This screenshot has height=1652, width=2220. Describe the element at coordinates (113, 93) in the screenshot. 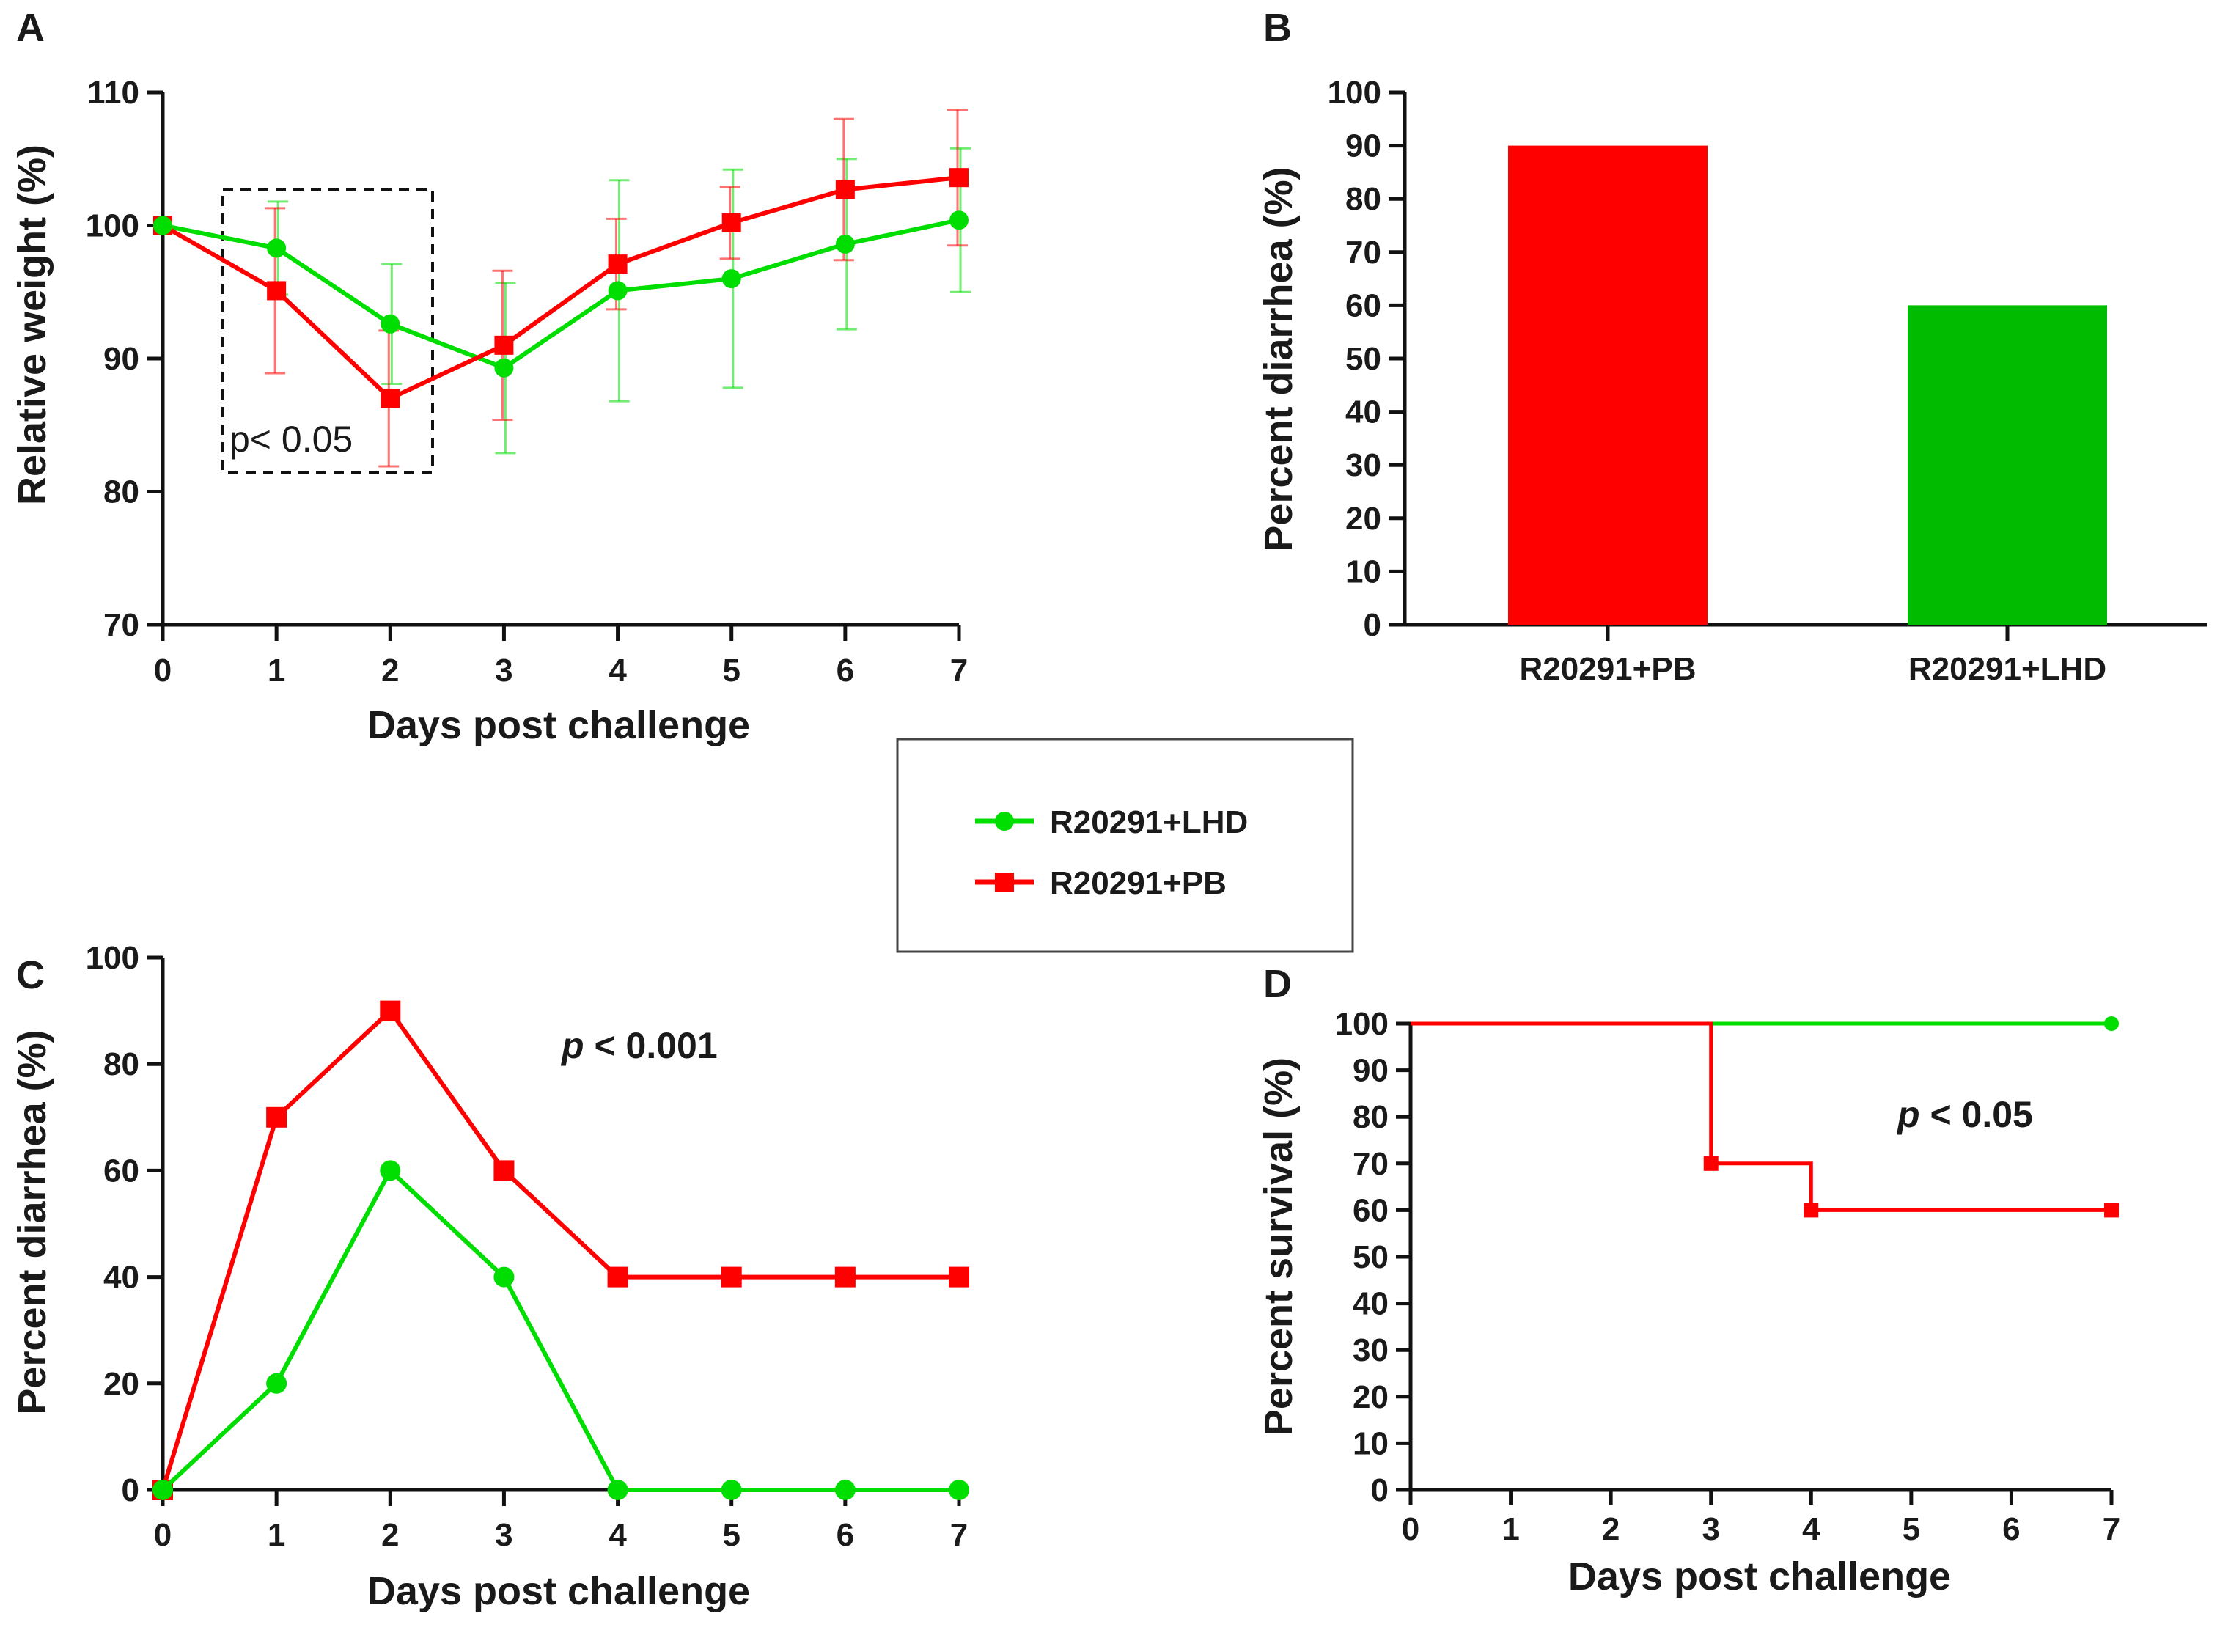

I see `panel-a-y-tick-label: 110` at that location.